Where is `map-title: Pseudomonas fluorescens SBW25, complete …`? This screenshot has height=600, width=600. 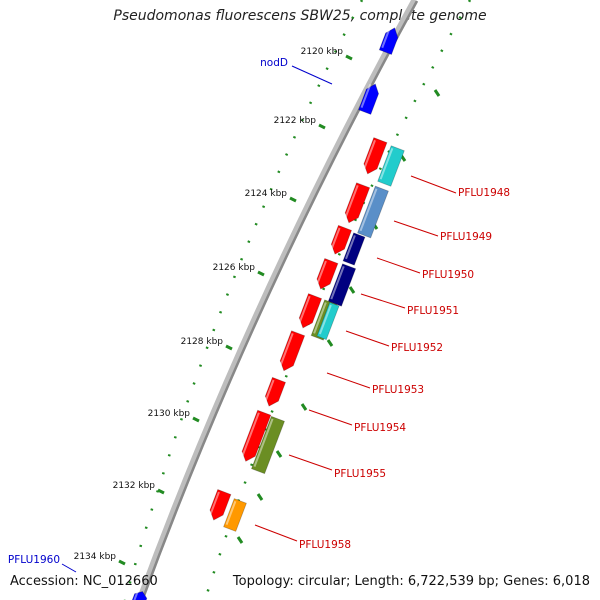
map-title: Pseudomonas fluorescens SBW25, complete … is located at coordinates (300, 16).